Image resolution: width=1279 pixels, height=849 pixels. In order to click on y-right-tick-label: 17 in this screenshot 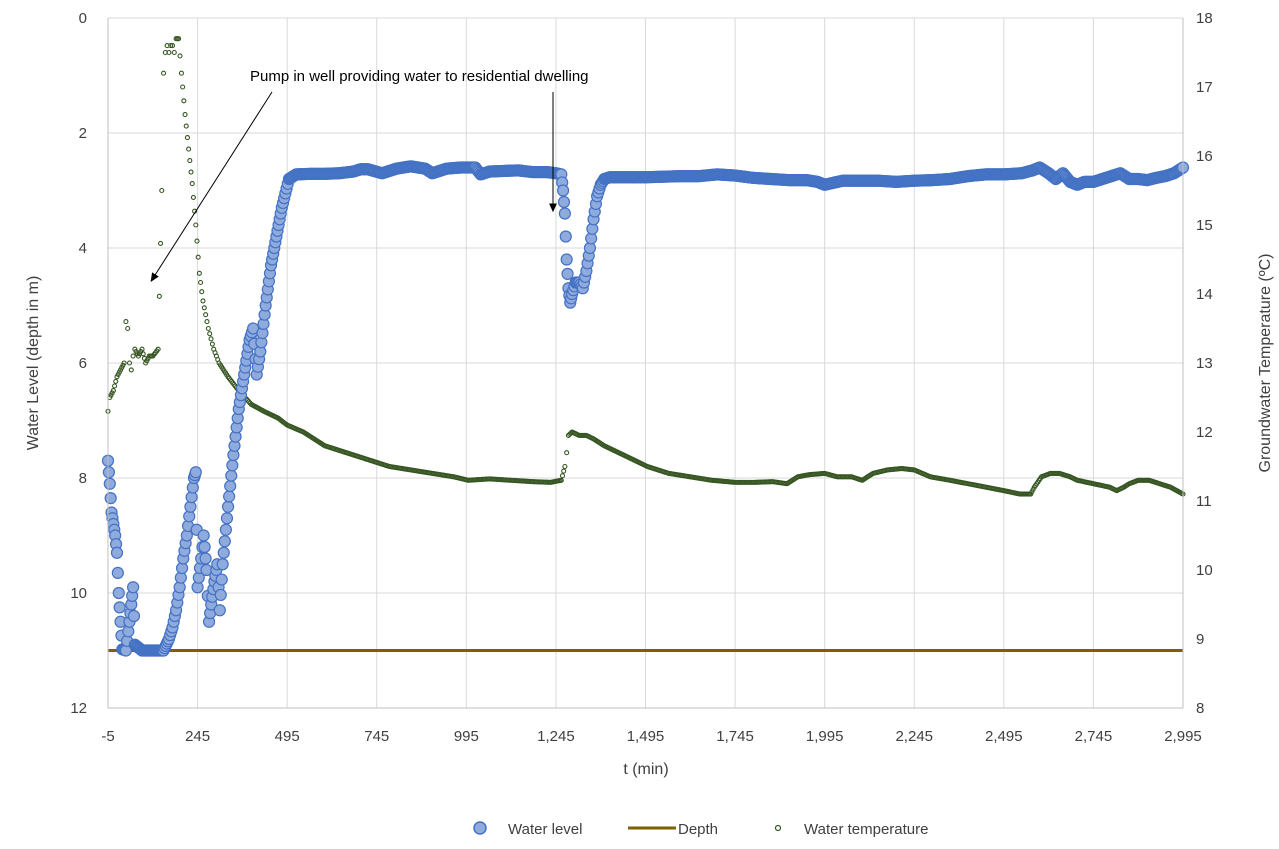, I will do `click(1204, 87)`.